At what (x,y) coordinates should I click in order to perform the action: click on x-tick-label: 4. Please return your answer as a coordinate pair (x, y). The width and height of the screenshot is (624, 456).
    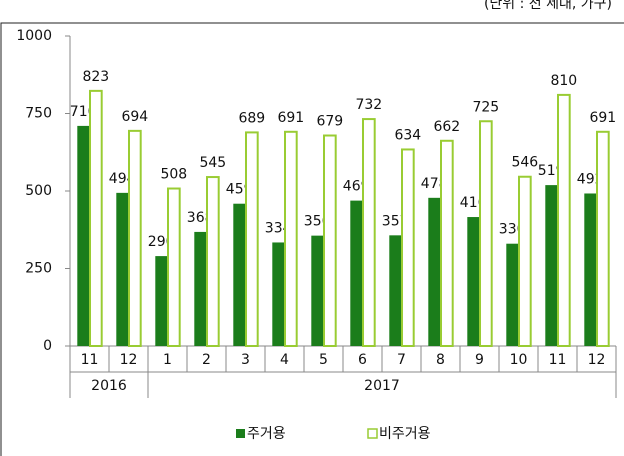
    Looking at the image, I should click on (284, 360).